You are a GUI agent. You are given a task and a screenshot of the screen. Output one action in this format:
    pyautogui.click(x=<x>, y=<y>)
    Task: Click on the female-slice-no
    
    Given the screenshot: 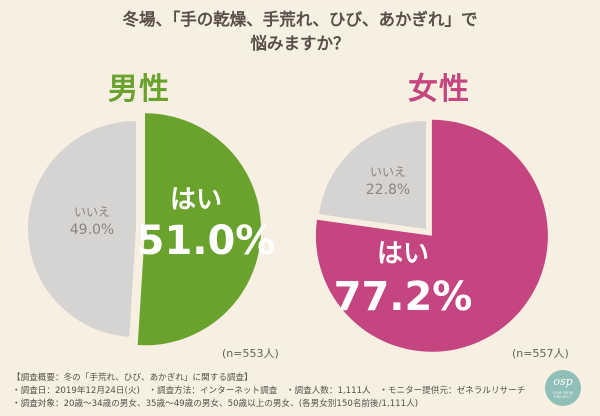 What is the action you would take?
    pyautogui.click(x=372, y=175)
    